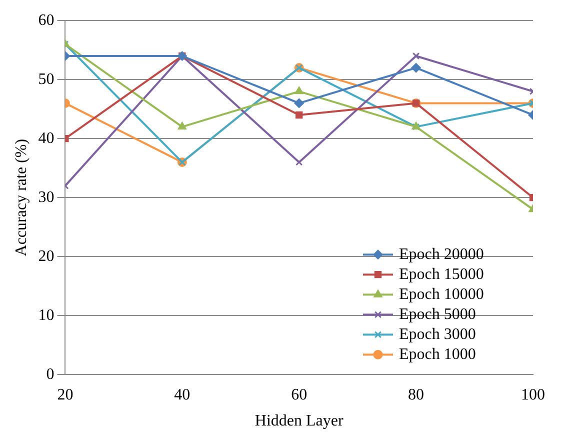 This screenshot has width=561, height=443. What do you see at coordinates (416, 395) in the screenshot?
I see `x-tick-label: 80` at bounding box center [416, 395].